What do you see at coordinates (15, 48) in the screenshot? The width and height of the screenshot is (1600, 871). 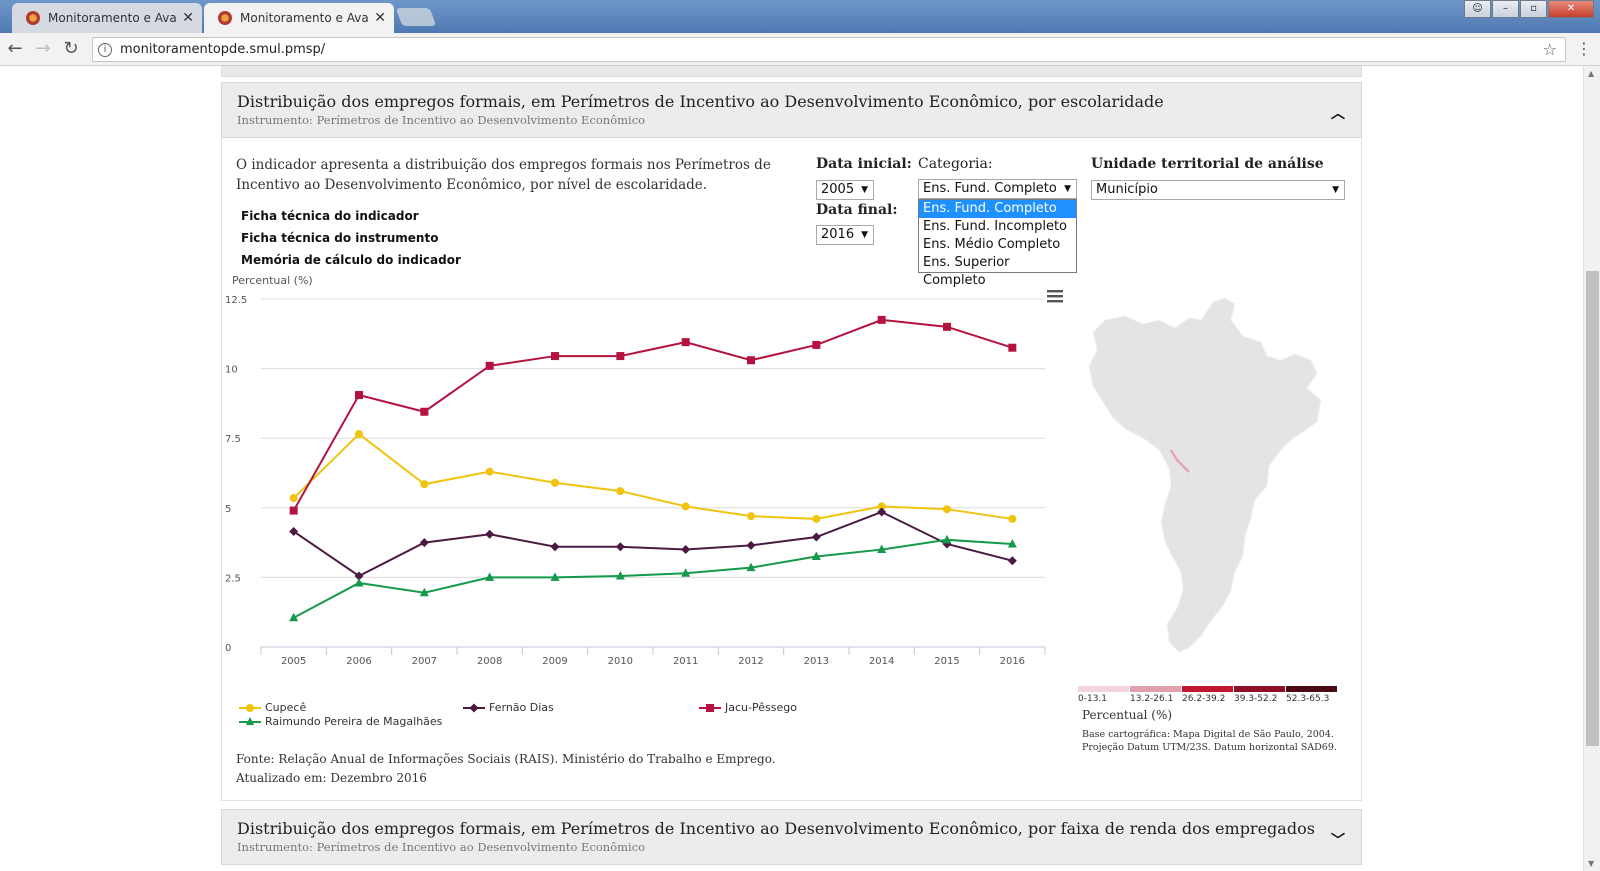 I see `back-icon: ←` at bounding box center [15, 48].